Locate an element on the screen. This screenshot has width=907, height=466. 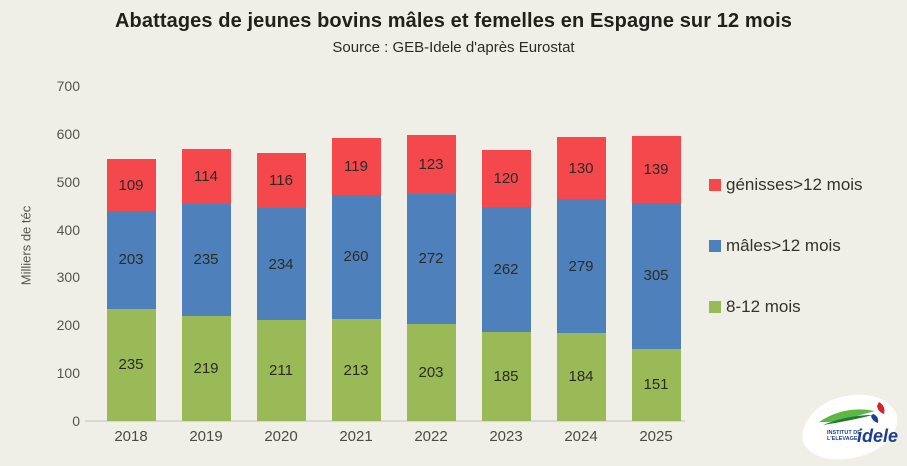
bar-segment: 272 is located at coordinates (431, 258).